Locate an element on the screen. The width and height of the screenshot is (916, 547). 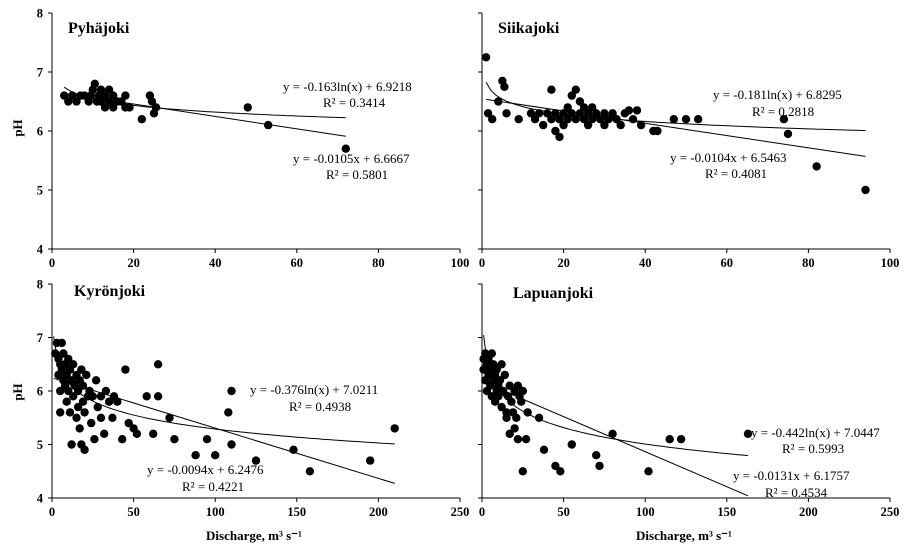
y-tick-label: 6 is located at coordinates (40, 132).